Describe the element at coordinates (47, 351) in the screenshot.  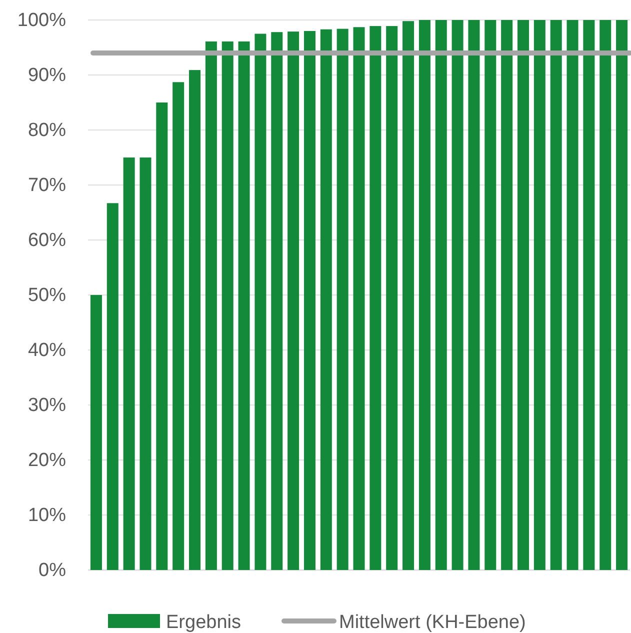
I see `y-tick-label: 40%` at that location.